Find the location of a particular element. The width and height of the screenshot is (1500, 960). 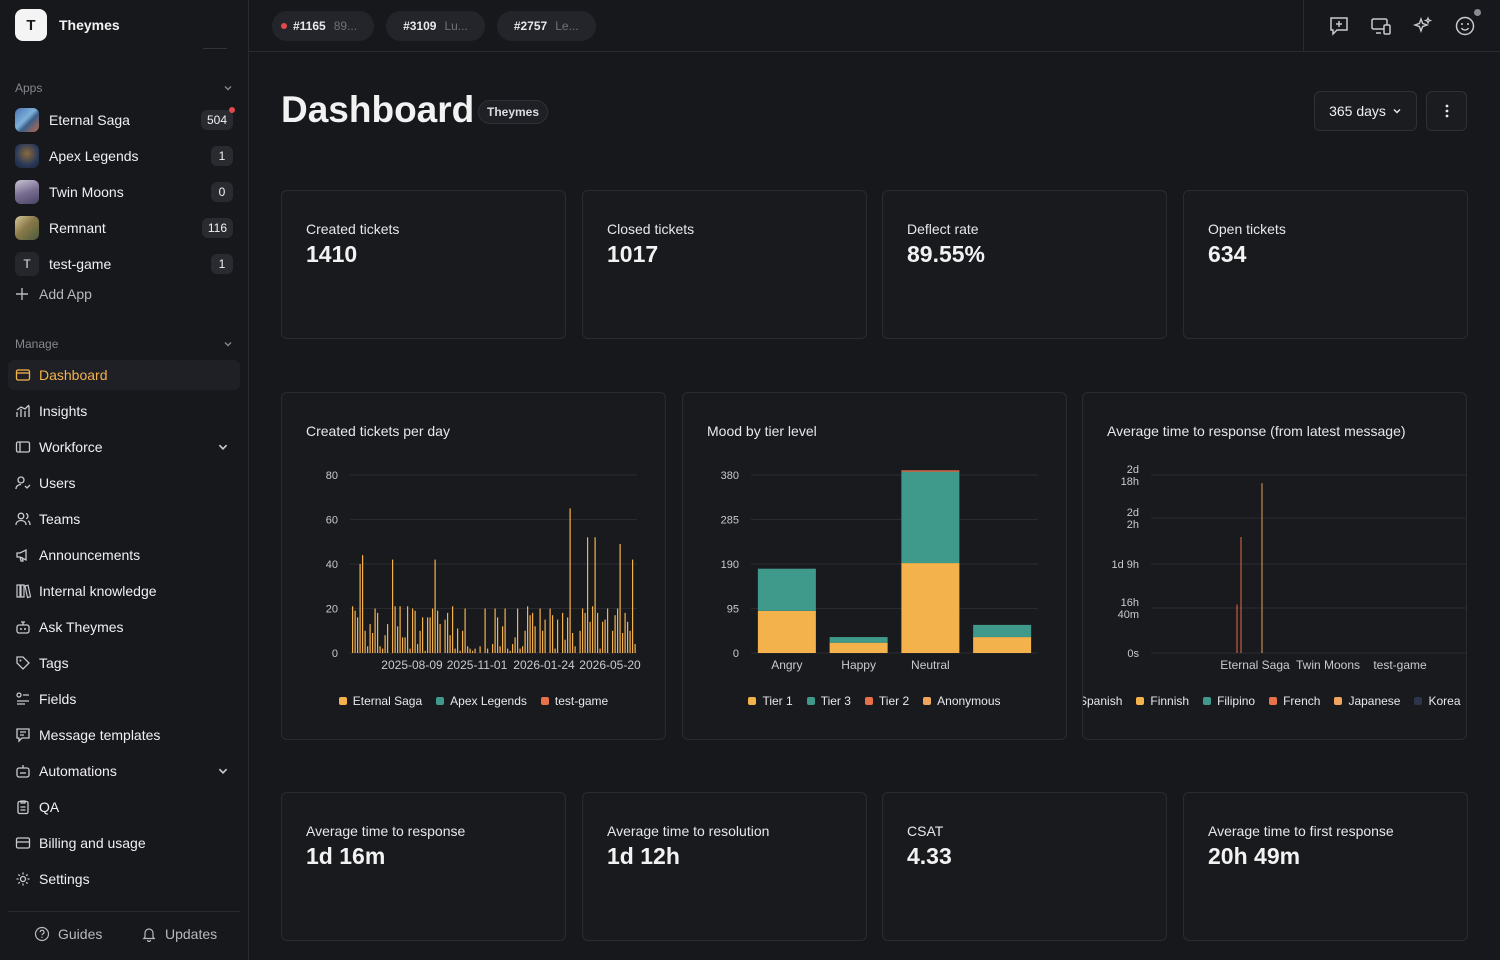

sidebar-item-ask-theymes: Ask Theymes is located at coordinates (124, 627).